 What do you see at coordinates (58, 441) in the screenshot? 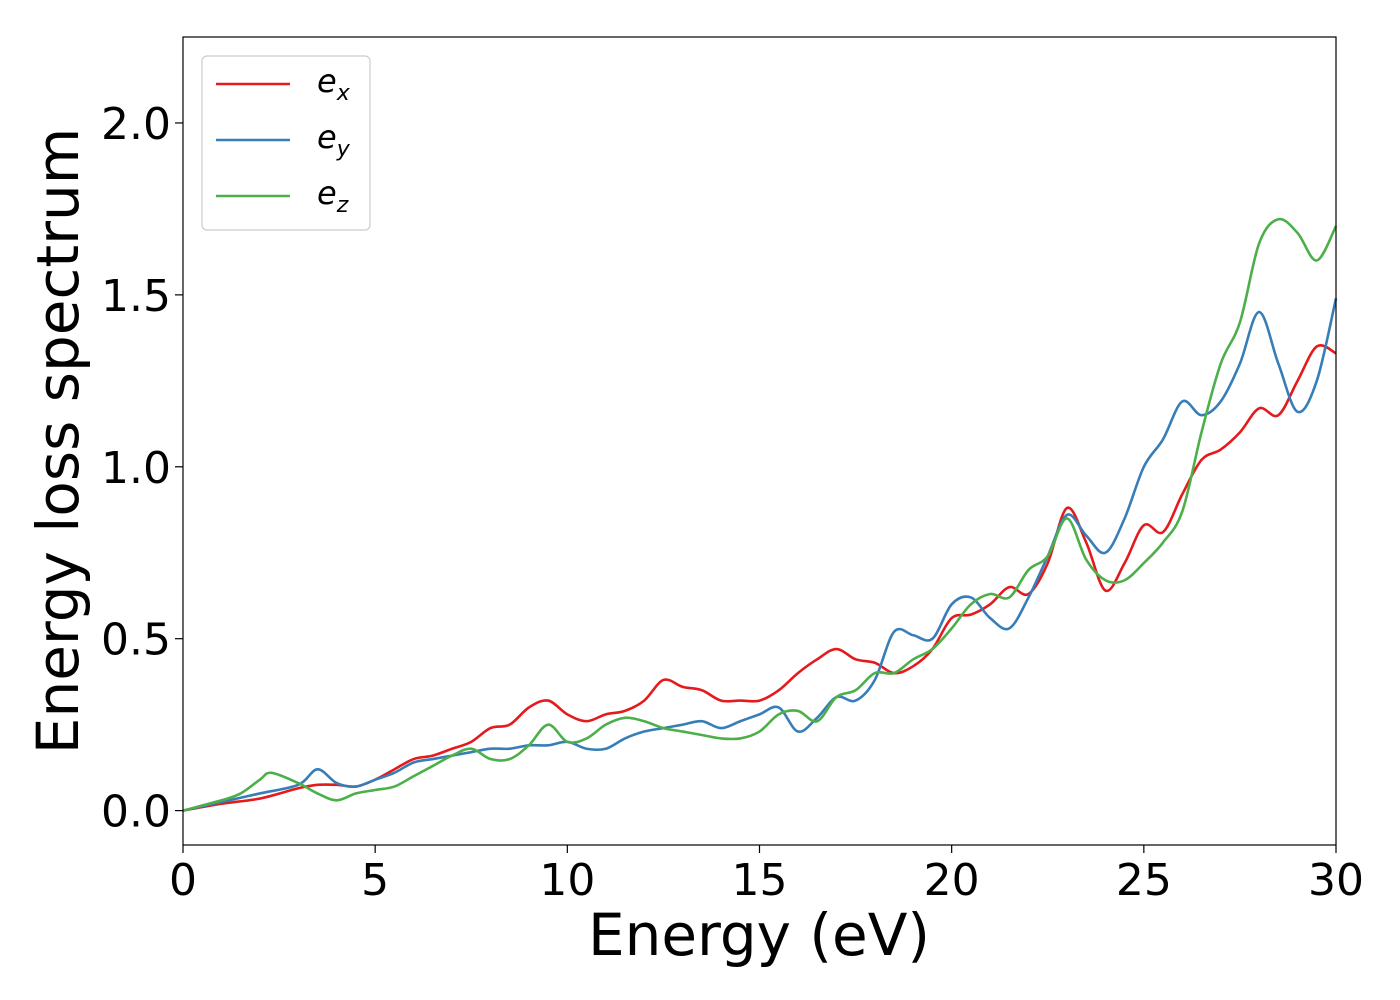
I see `y-axis-label: Energy loss spectrum` at bounding box center [58, 441].